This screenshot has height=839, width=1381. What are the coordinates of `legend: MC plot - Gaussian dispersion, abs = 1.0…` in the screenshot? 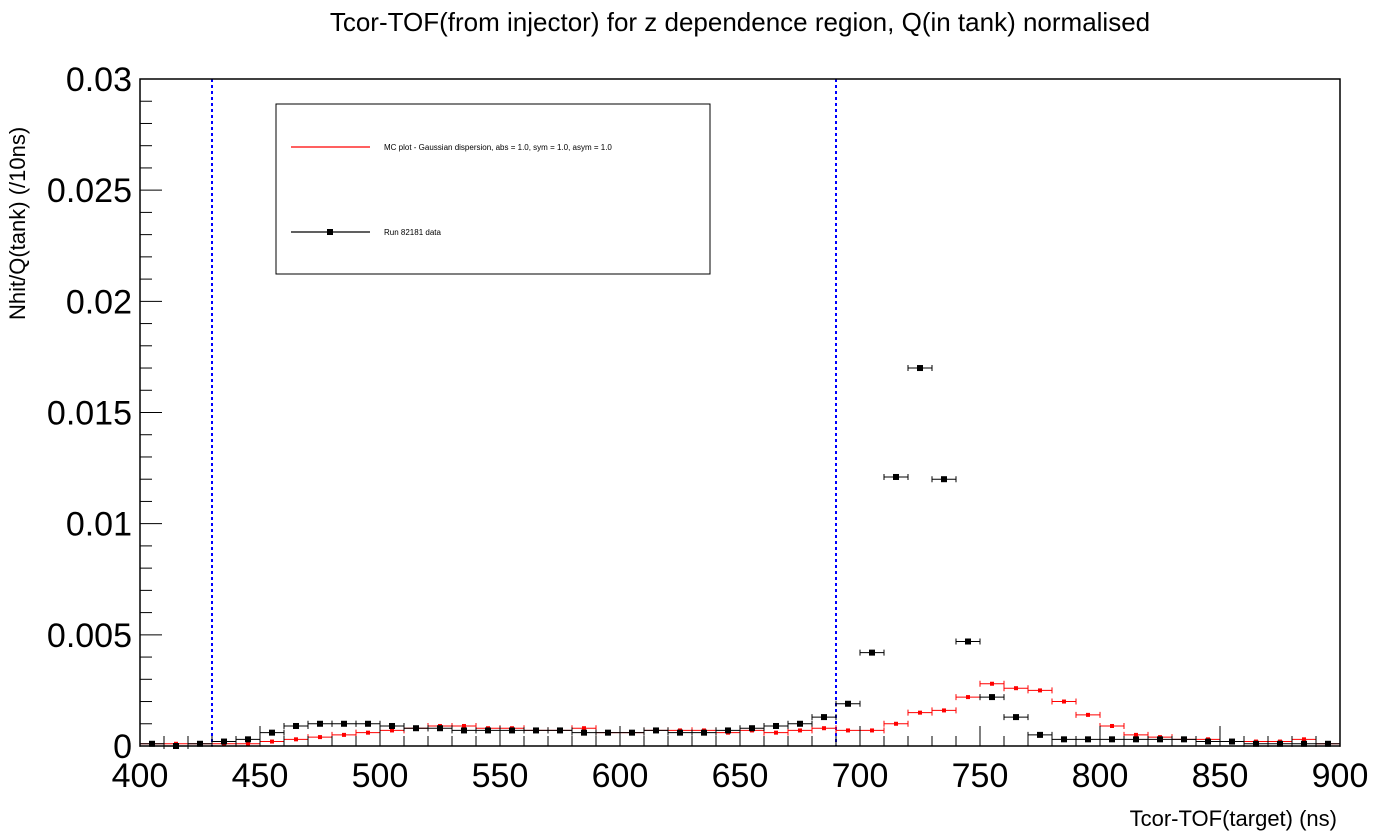 It's located at (493, 189).